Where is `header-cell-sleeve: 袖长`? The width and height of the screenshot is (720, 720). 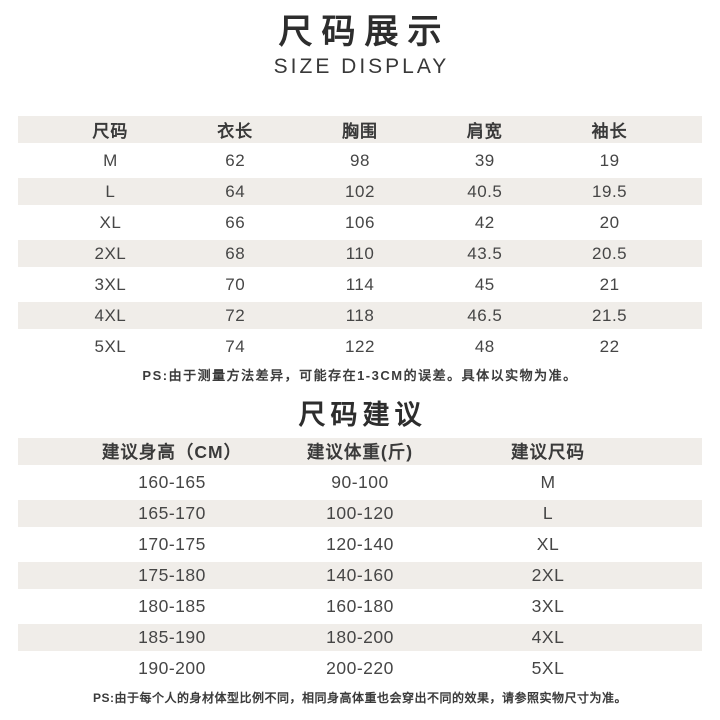 header-cell-sleeve: 袖长 is located at coordinates (609, 131).